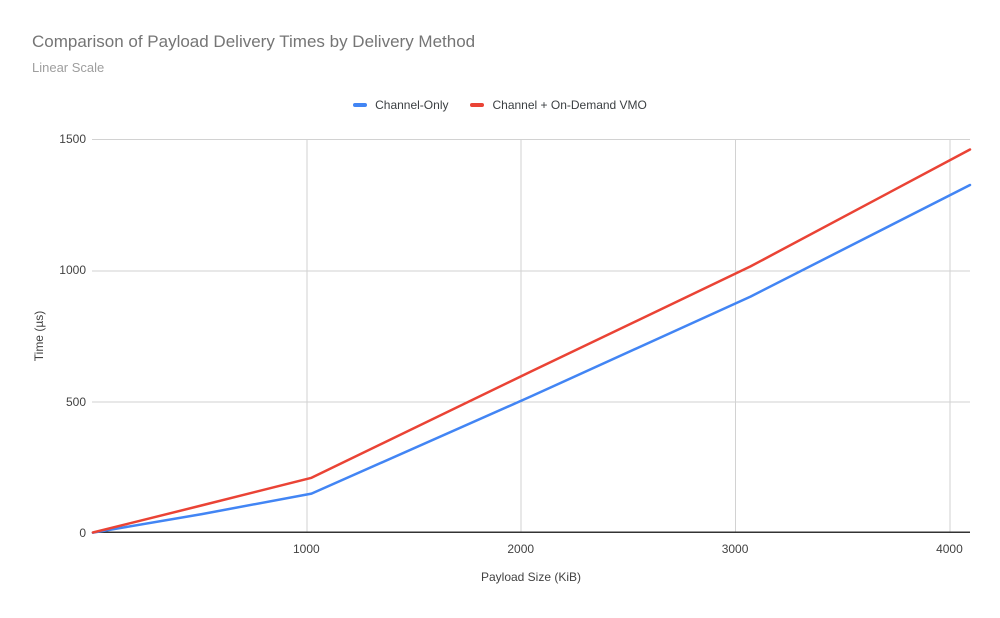 The image size is (1000, 618). Describe the element at coordinates (531, 577) in the screenshot. I see `x-axis-title: Payload Size (KiB)` at that location.